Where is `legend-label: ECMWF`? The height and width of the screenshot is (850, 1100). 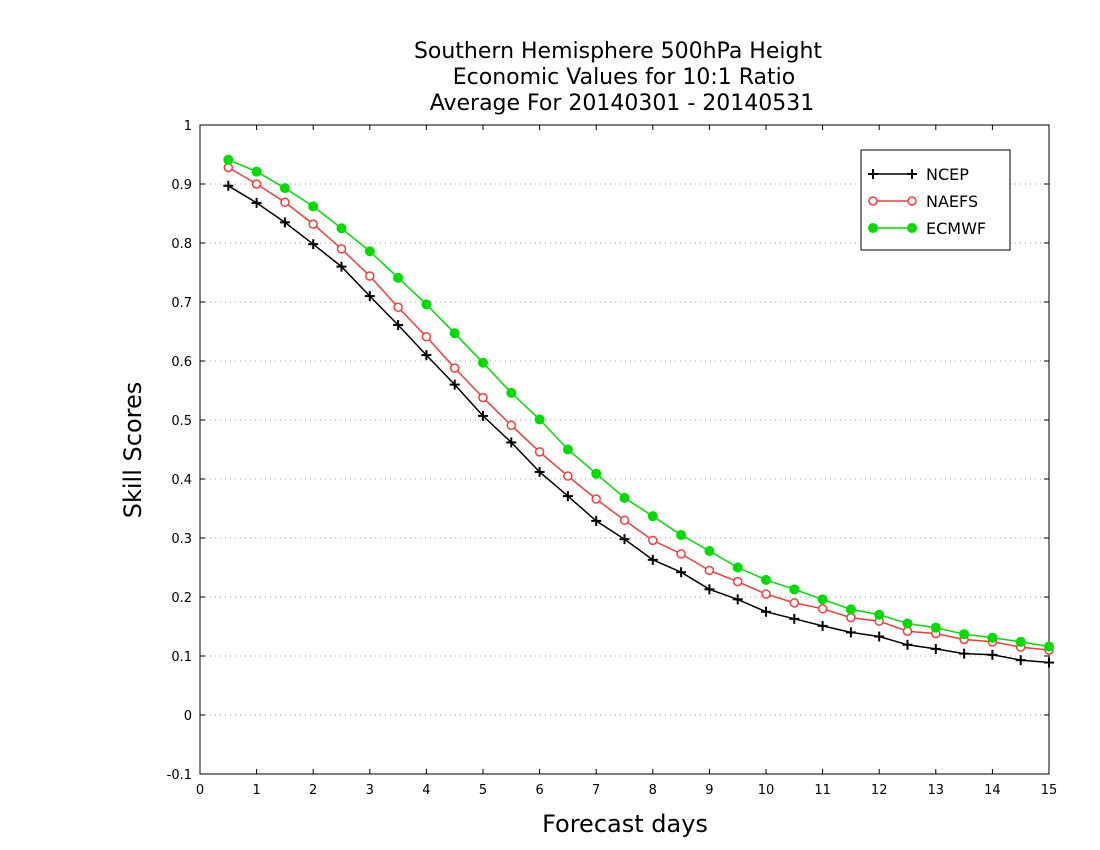
legend-label: ECMWF is located at coordinates (956, 228).